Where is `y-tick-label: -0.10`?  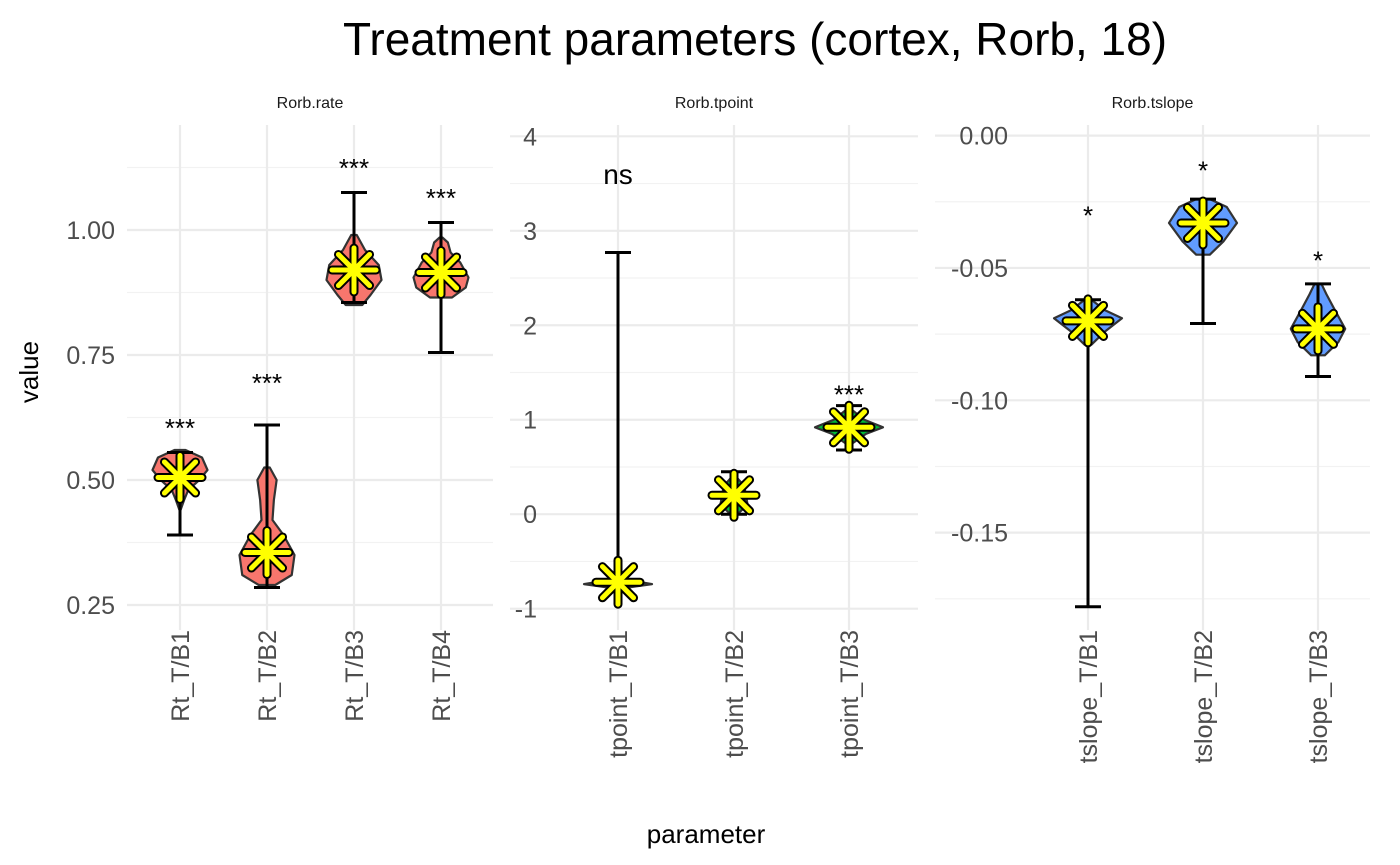
y-tick-label: -0.10 is located at coordinates (979, 401).